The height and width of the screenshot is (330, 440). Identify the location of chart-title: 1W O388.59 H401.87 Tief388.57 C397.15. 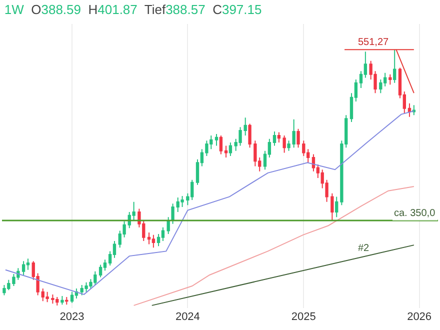
(133, 10).